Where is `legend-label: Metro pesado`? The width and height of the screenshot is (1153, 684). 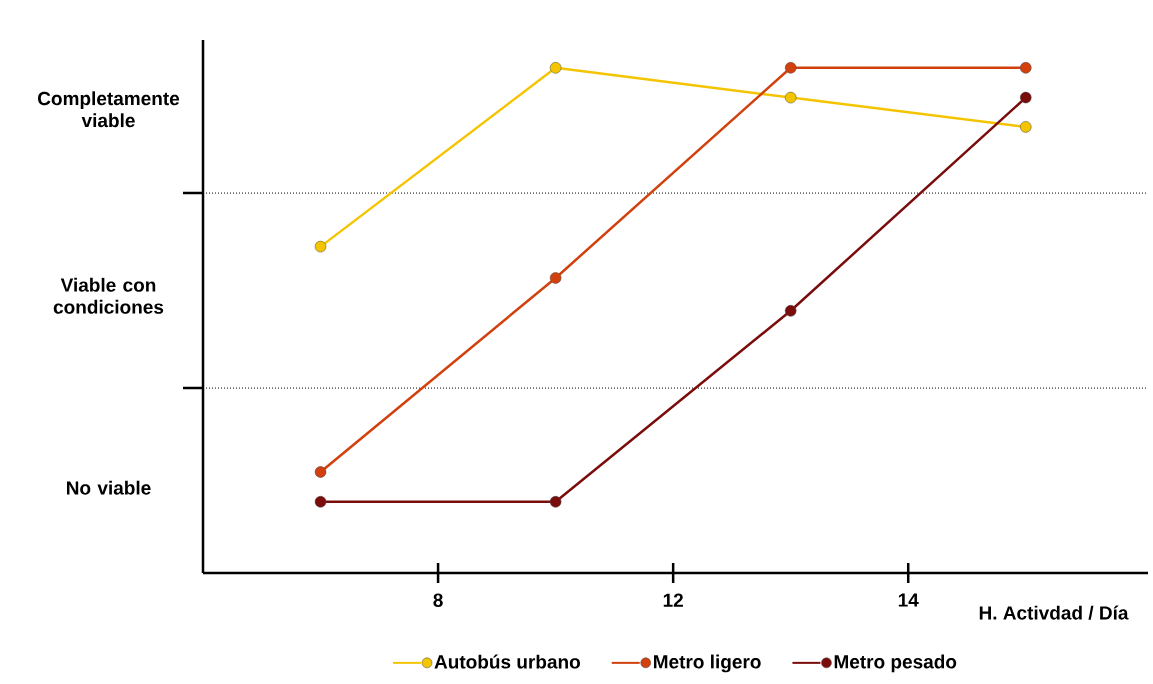 legend-label: Metro pesado is located at coordinates (895, 663).